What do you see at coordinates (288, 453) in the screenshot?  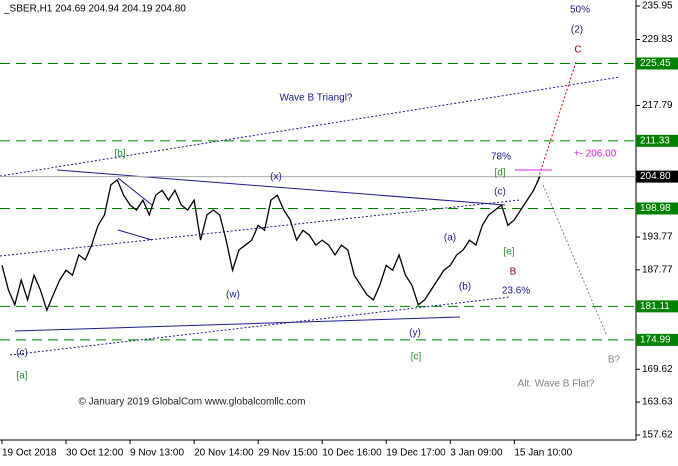 I see `x-tick-label: 29 Nov 15:00` at bounding box center [288, 453].